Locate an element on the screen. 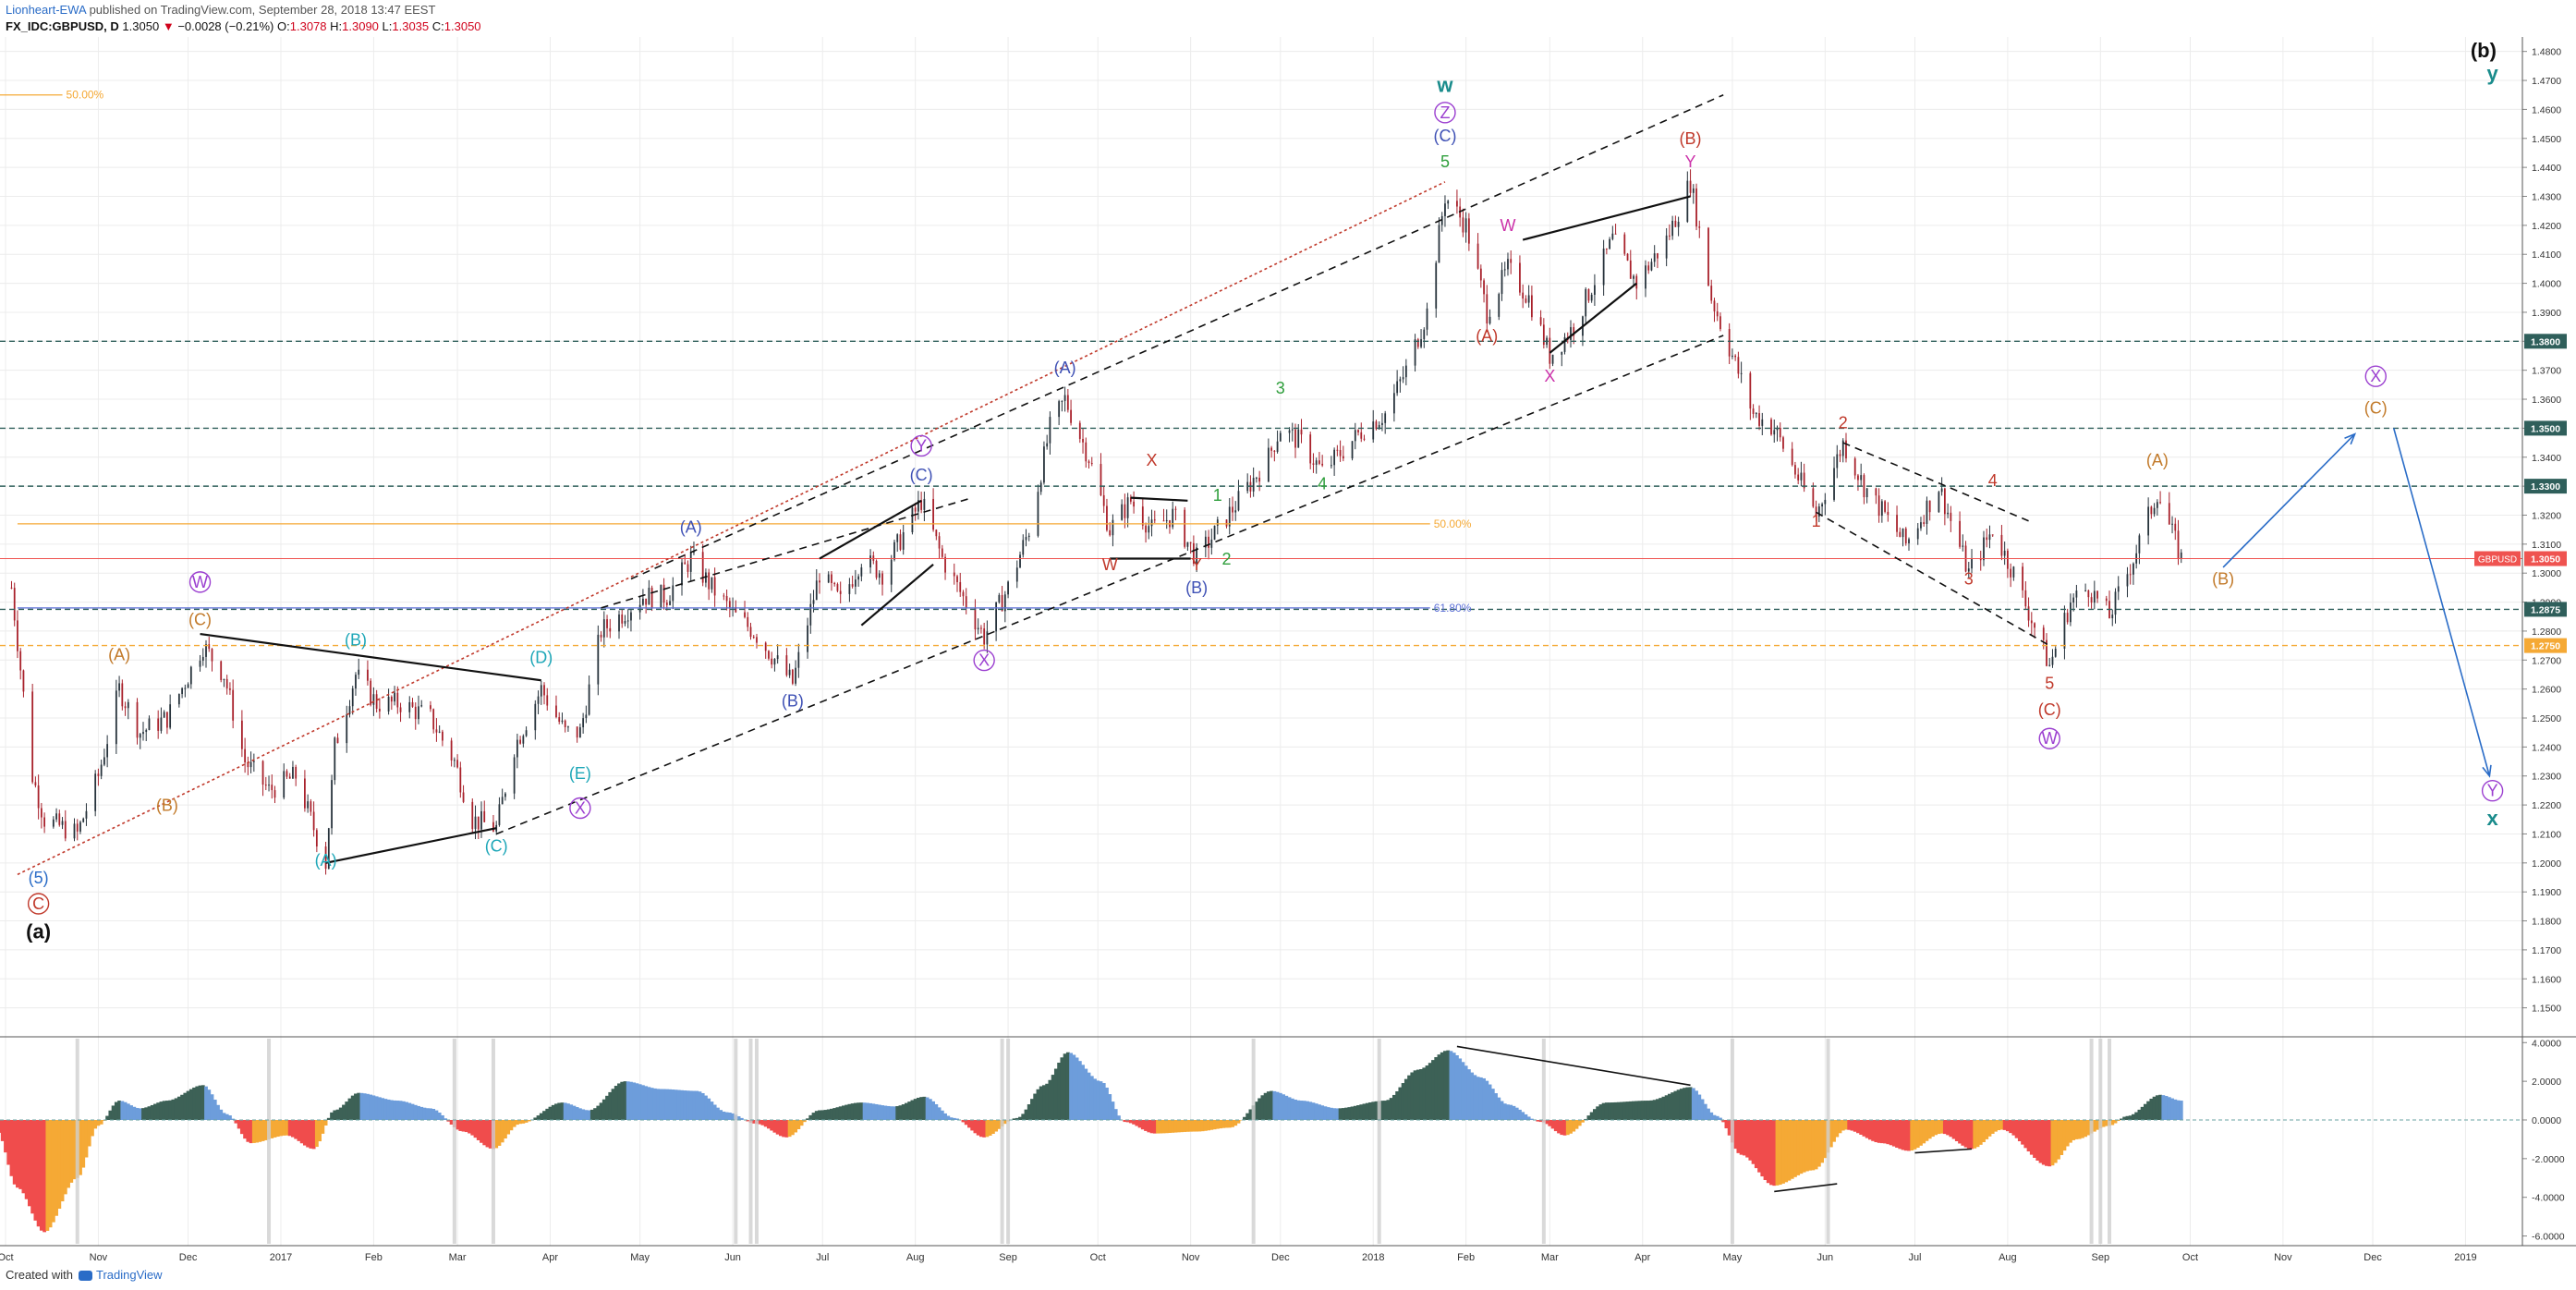 The width and height of the screenshot is (2576, 1290). wave-label: (B) is located at coordinates (356, 641).